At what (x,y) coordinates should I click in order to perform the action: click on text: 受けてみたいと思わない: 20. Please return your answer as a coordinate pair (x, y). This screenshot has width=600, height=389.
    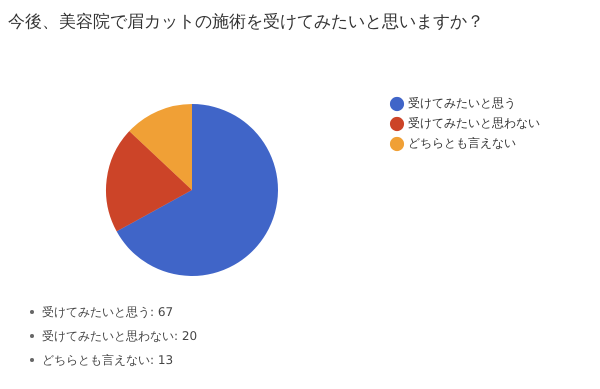
    Looking at the image, I should click on (120, 336).